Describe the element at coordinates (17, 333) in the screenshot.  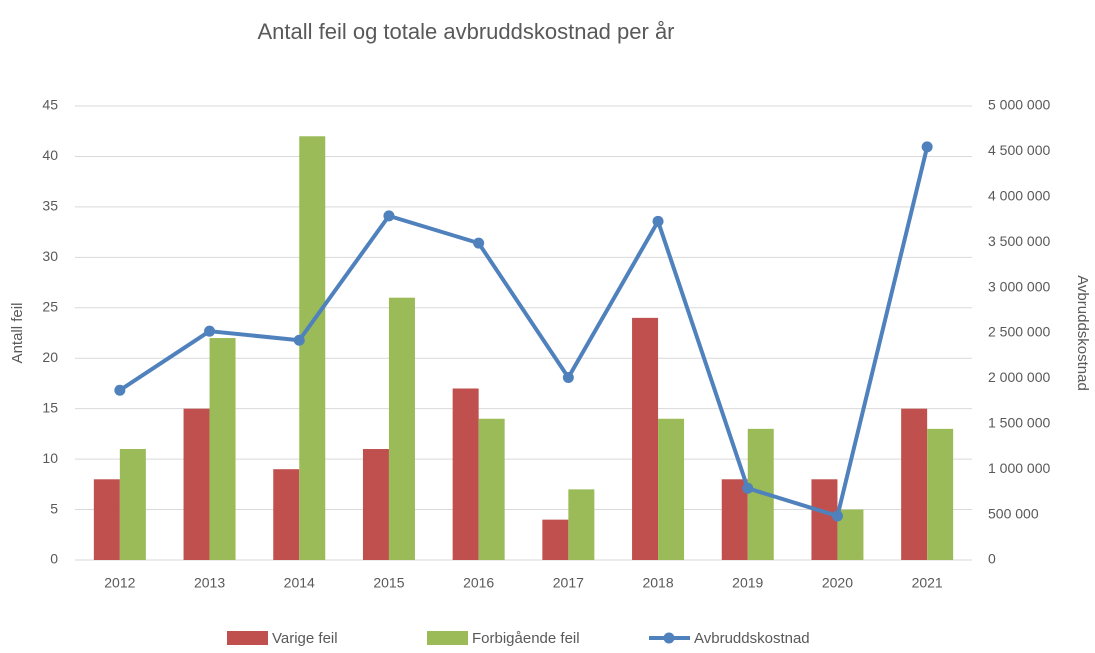
I see `y-axis-title: Antall feil` at that location.